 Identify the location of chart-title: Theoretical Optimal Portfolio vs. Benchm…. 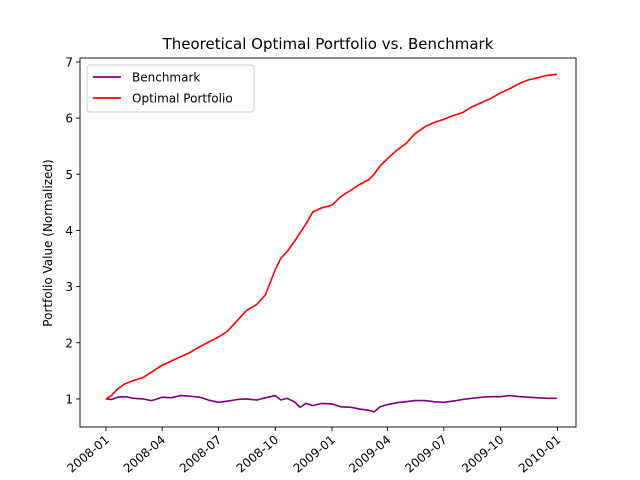
(328, 44).